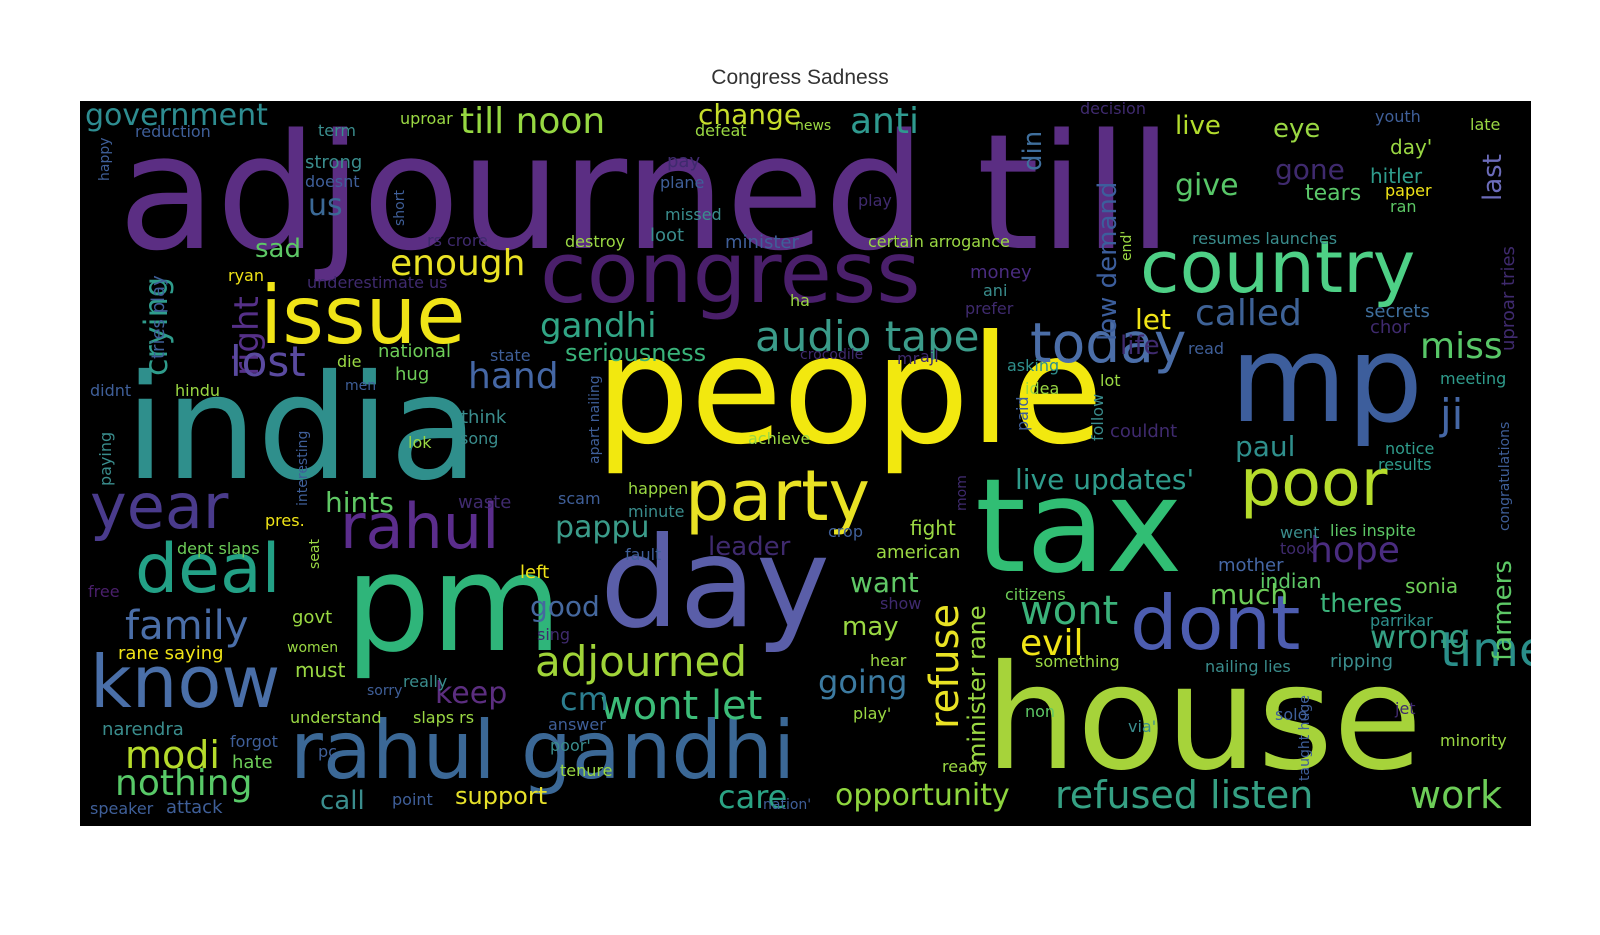 The image size is (1600, 935). I want to click on cloud-word: mp, so click(1327, 380).